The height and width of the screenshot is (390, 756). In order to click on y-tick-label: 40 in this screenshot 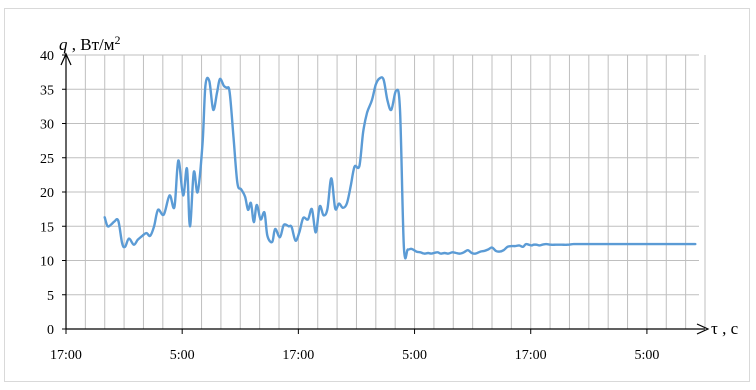, I will do `click(47, 56)`.